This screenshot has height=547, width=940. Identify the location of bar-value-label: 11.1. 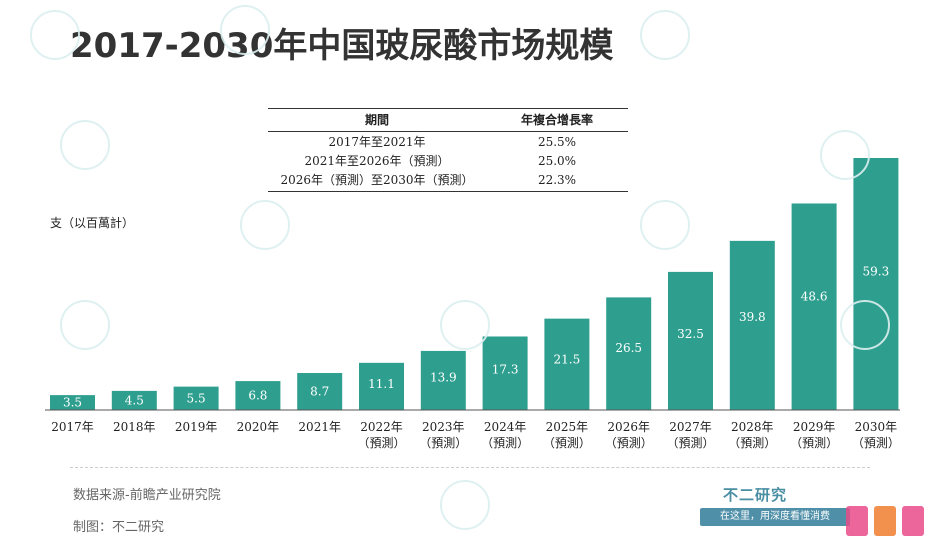
(381, 384).